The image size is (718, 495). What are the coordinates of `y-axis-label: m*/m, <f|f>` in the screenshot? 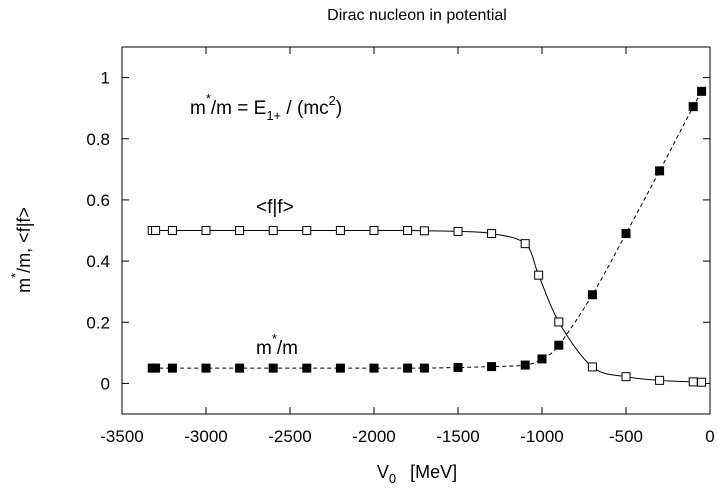 It's located at (21, 250).